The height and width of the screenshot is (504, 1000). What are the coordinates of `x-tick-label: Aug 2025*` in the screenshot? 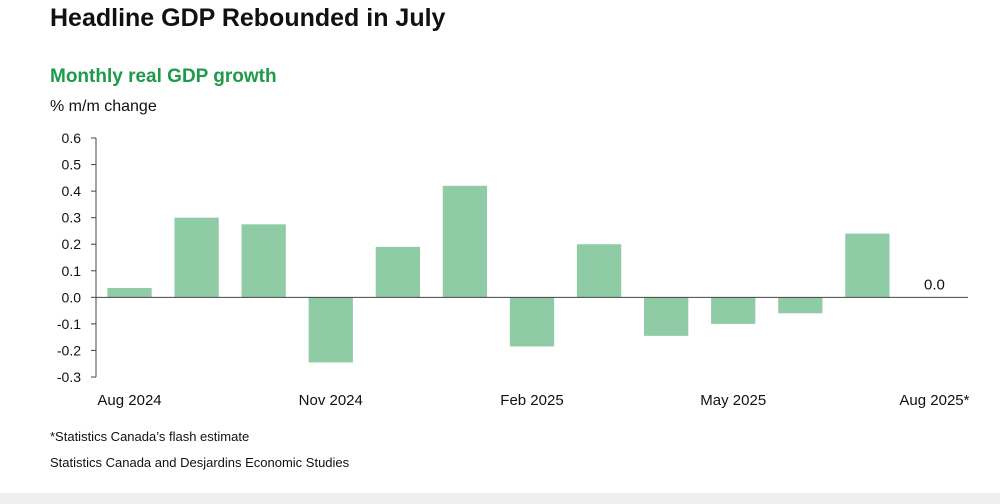 It's located at (934, 400).